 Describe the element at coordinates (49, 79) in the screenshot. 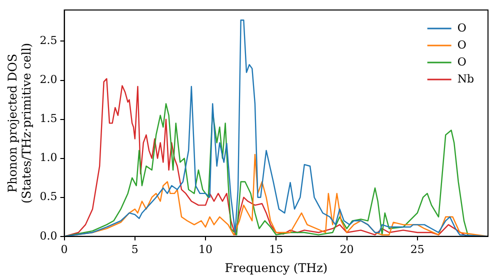

I see `y-tick-label: 2.0` at that location.